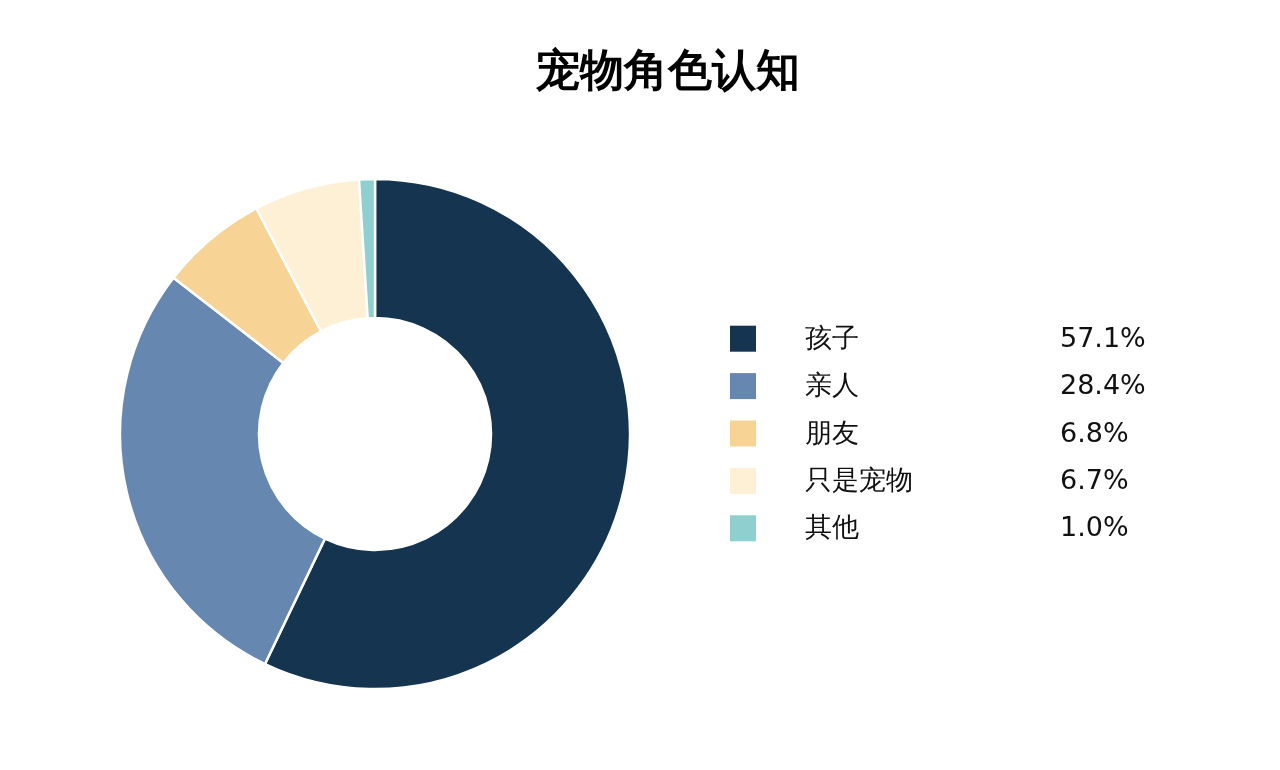 The height and width of the screenshot is (770, 1280). What do you see at coordinates (832, 385) in the screenshot?
I see `legend-label: 亲人` at bounding box center [832, 385].